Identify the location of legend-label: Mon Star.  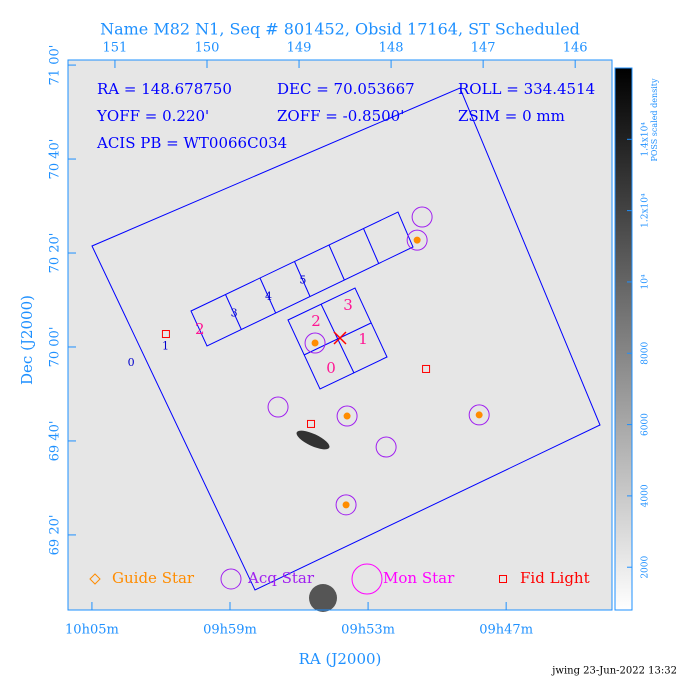
(419, 578).